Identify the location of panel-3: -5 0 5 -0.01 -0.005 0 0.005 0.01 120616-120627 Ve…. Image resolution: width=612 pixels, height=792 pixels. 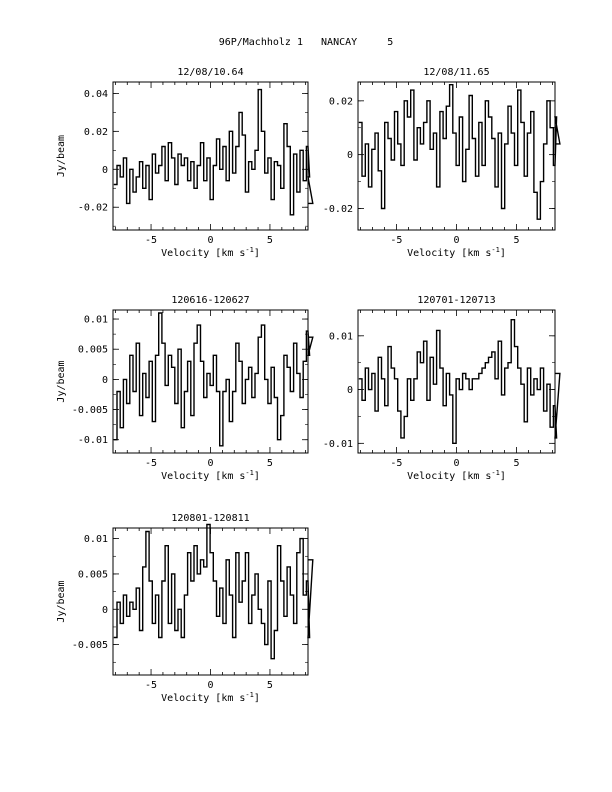
(185, 388).